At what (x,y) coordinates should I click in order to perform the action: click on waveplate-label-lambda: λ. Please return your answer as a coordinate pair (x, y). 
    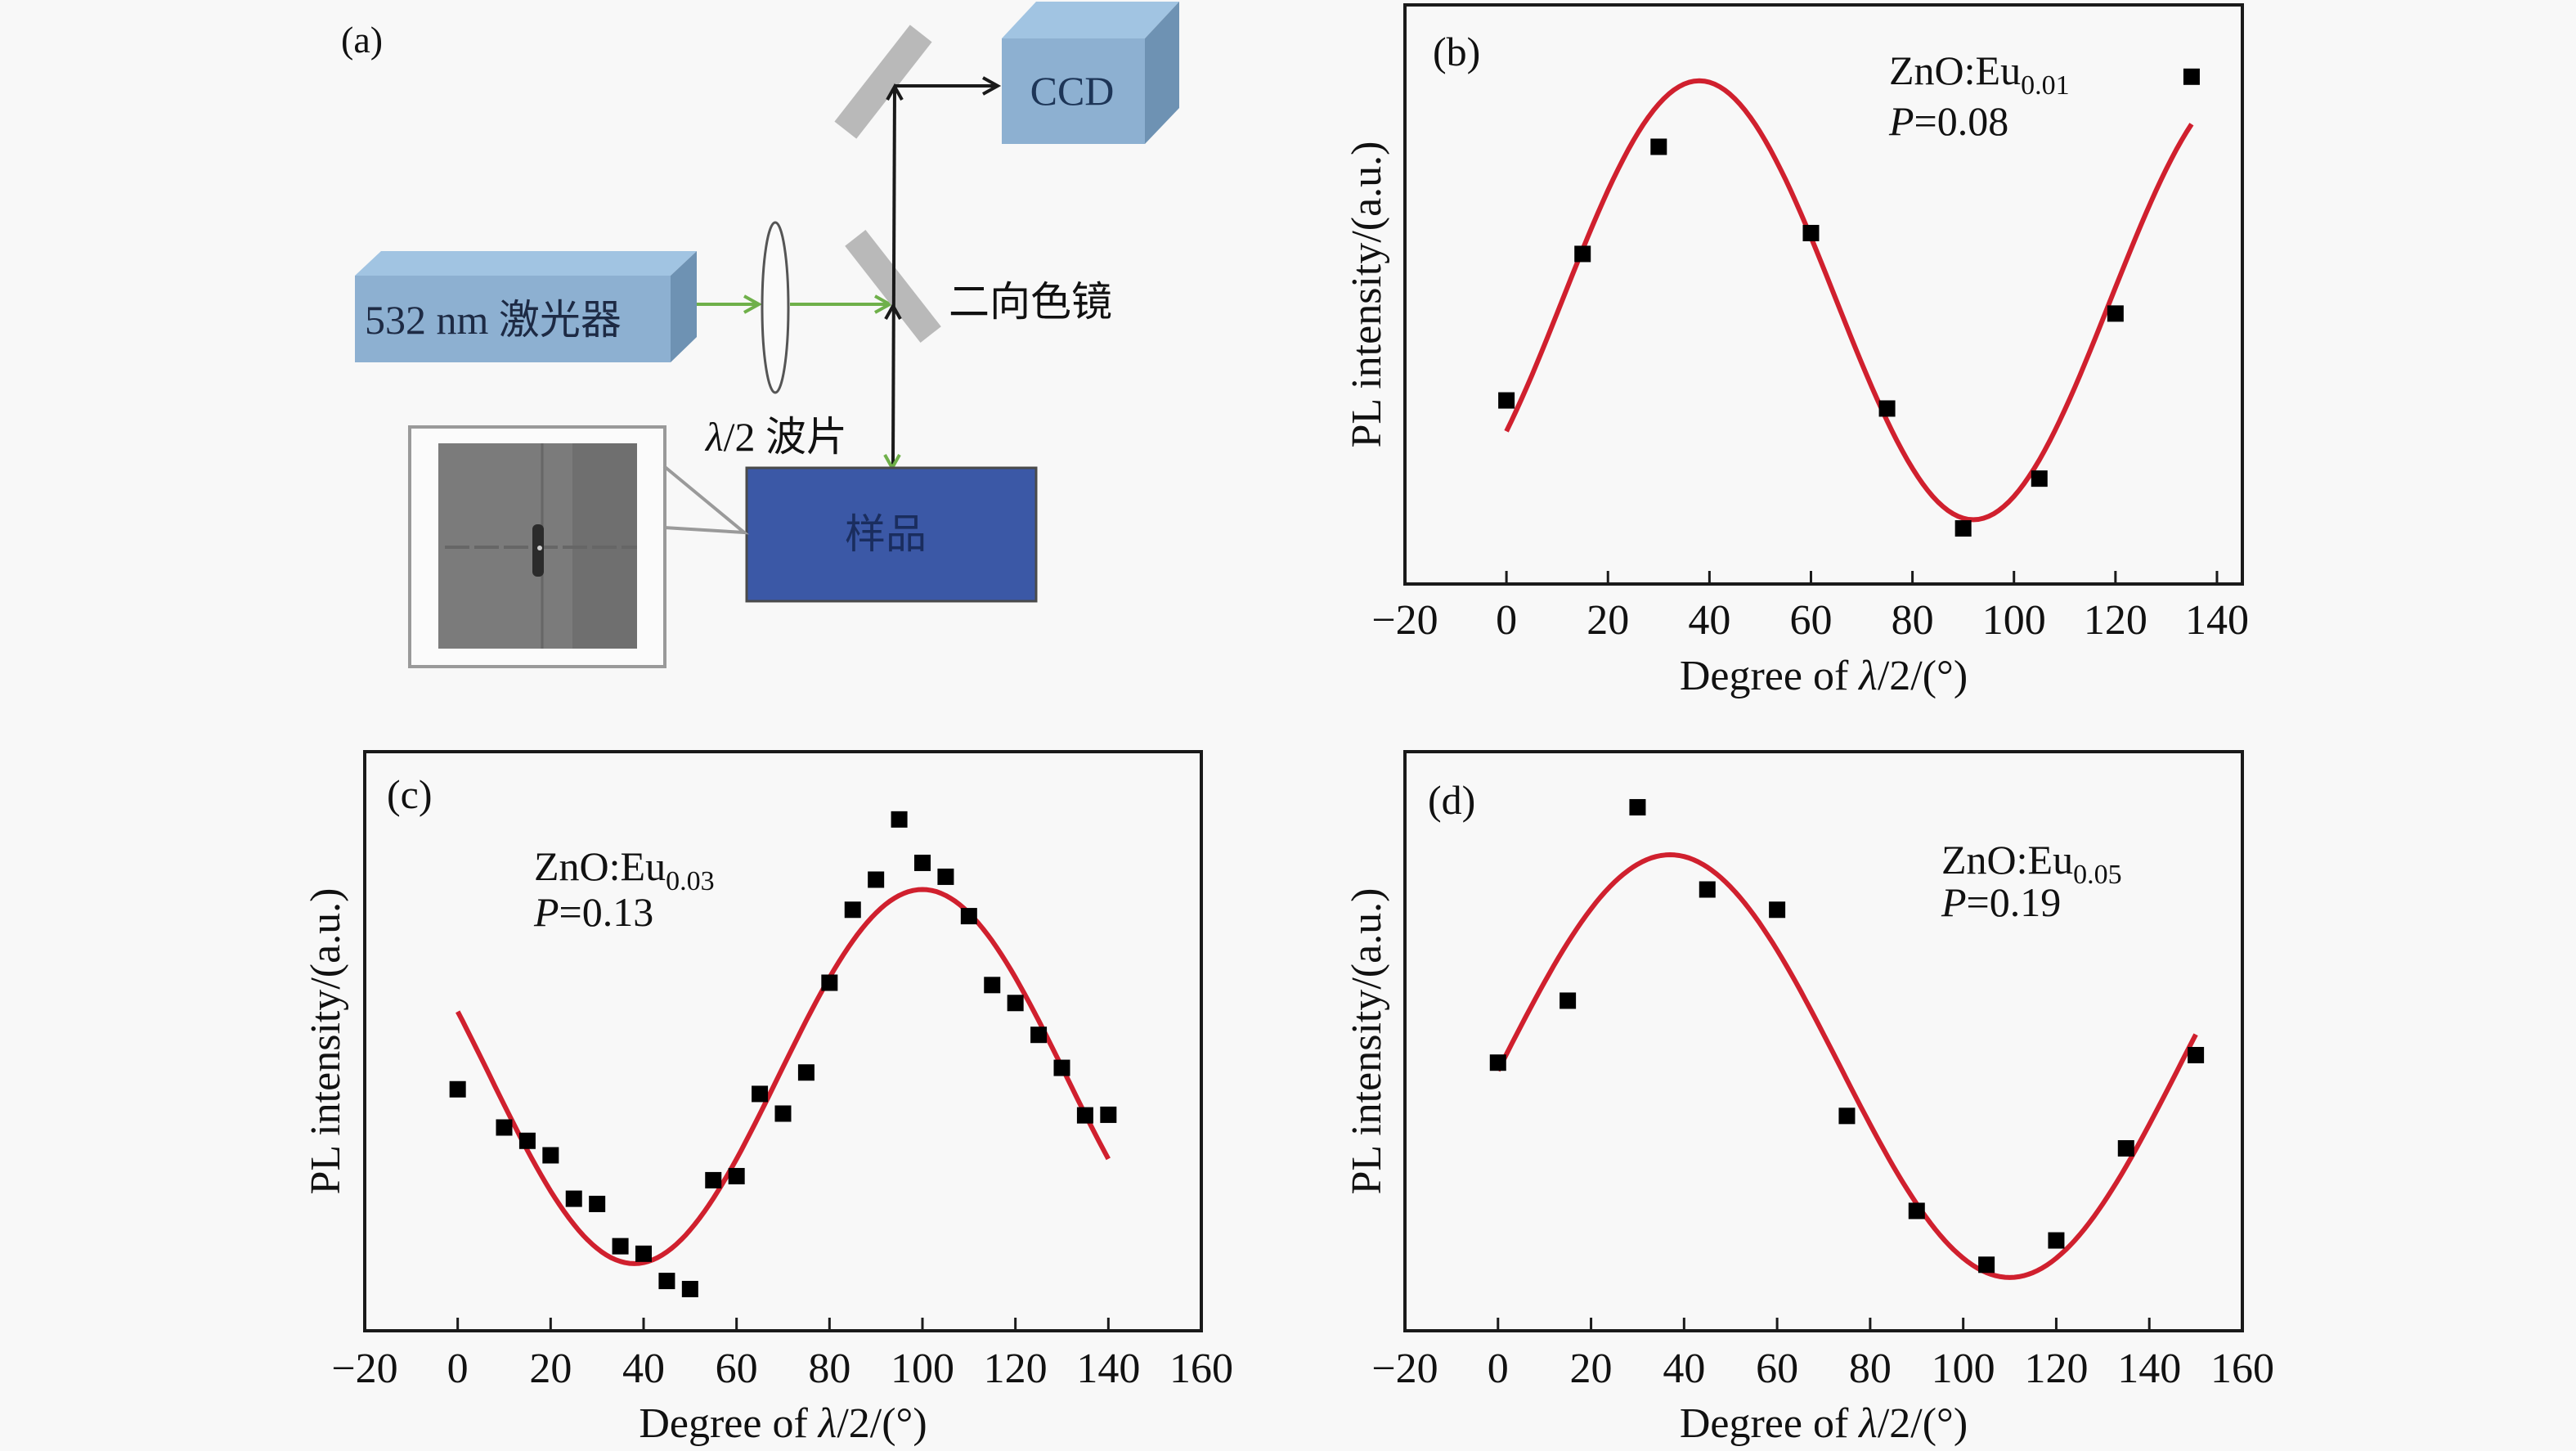
    Looking at the image, I should click on (714, 437).